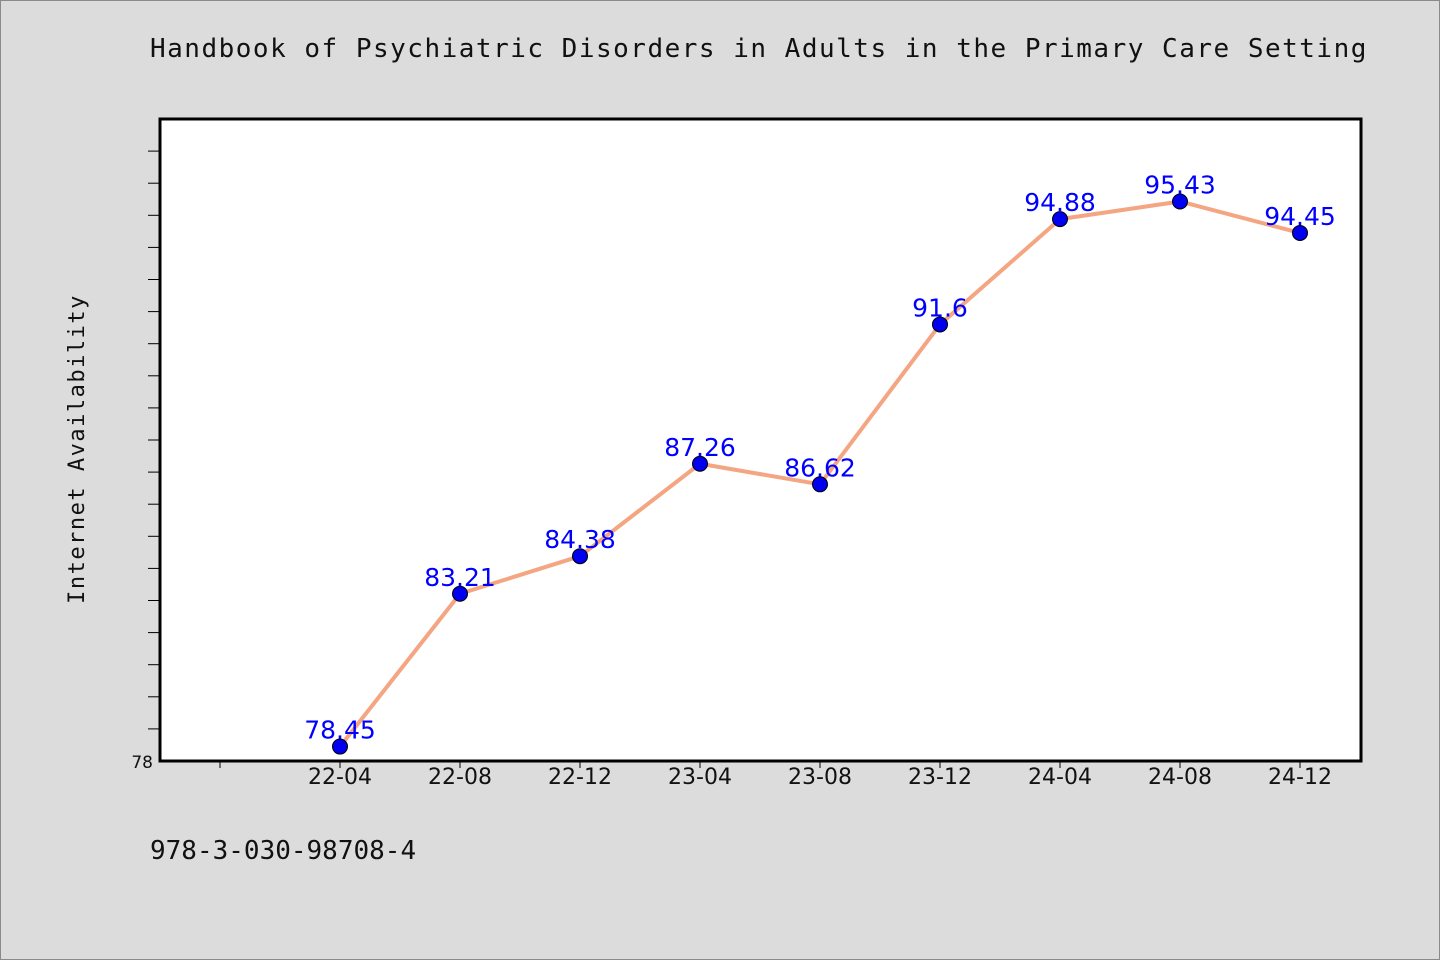 This screenshot has height=960, width=1440. Describe the element at coordinates (460, 577) in the screenshot. I see `data-label: 83.21` at that location.